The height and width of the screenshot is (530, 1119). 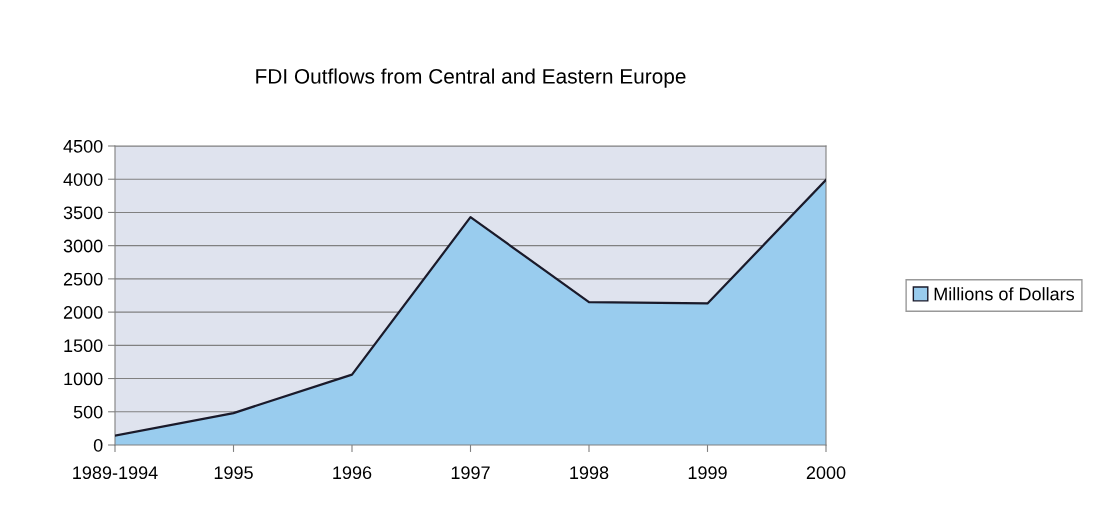 I want to click on chart-title: FDI Outflows from Central and Eastern Europe, so click(x=471, y=78).